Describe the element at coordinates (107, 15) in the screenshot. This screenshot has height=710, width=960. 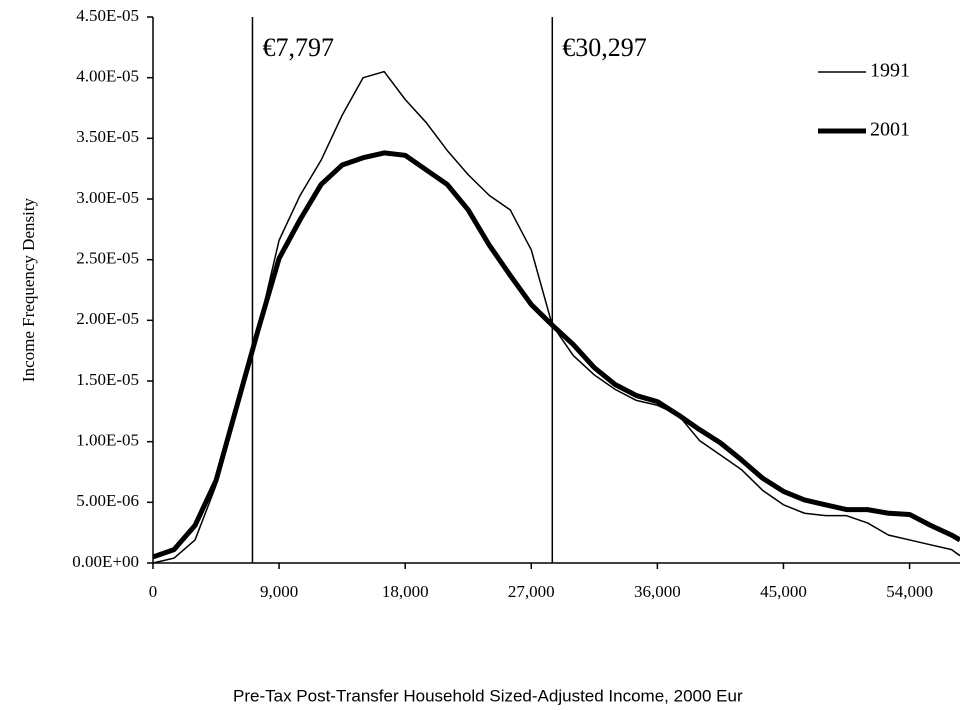
I see `y-tick-label: 4.50E-05` at that location.